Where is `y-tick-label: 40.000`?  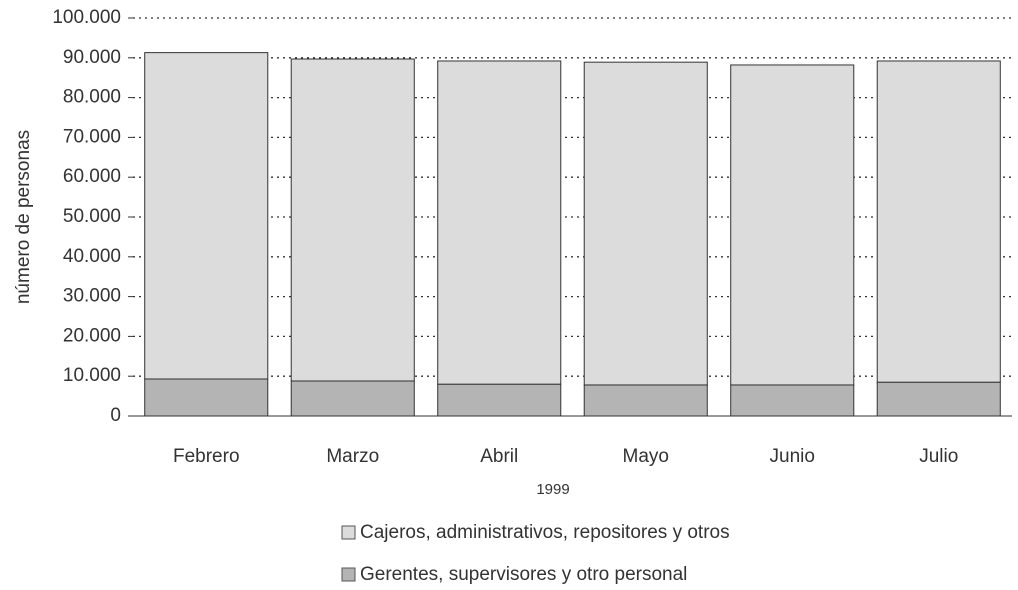
y-tick-label: 40.000 is located at coordinates (92, 256).